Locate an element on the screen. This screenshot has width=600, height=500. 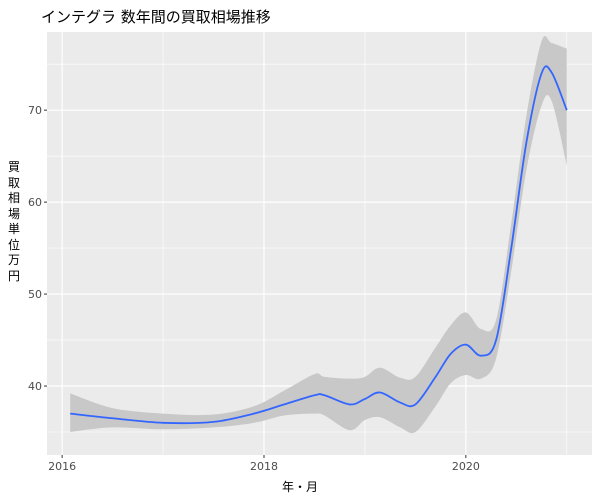
y-tick-label: 40 is located at coordinates (35, 386).